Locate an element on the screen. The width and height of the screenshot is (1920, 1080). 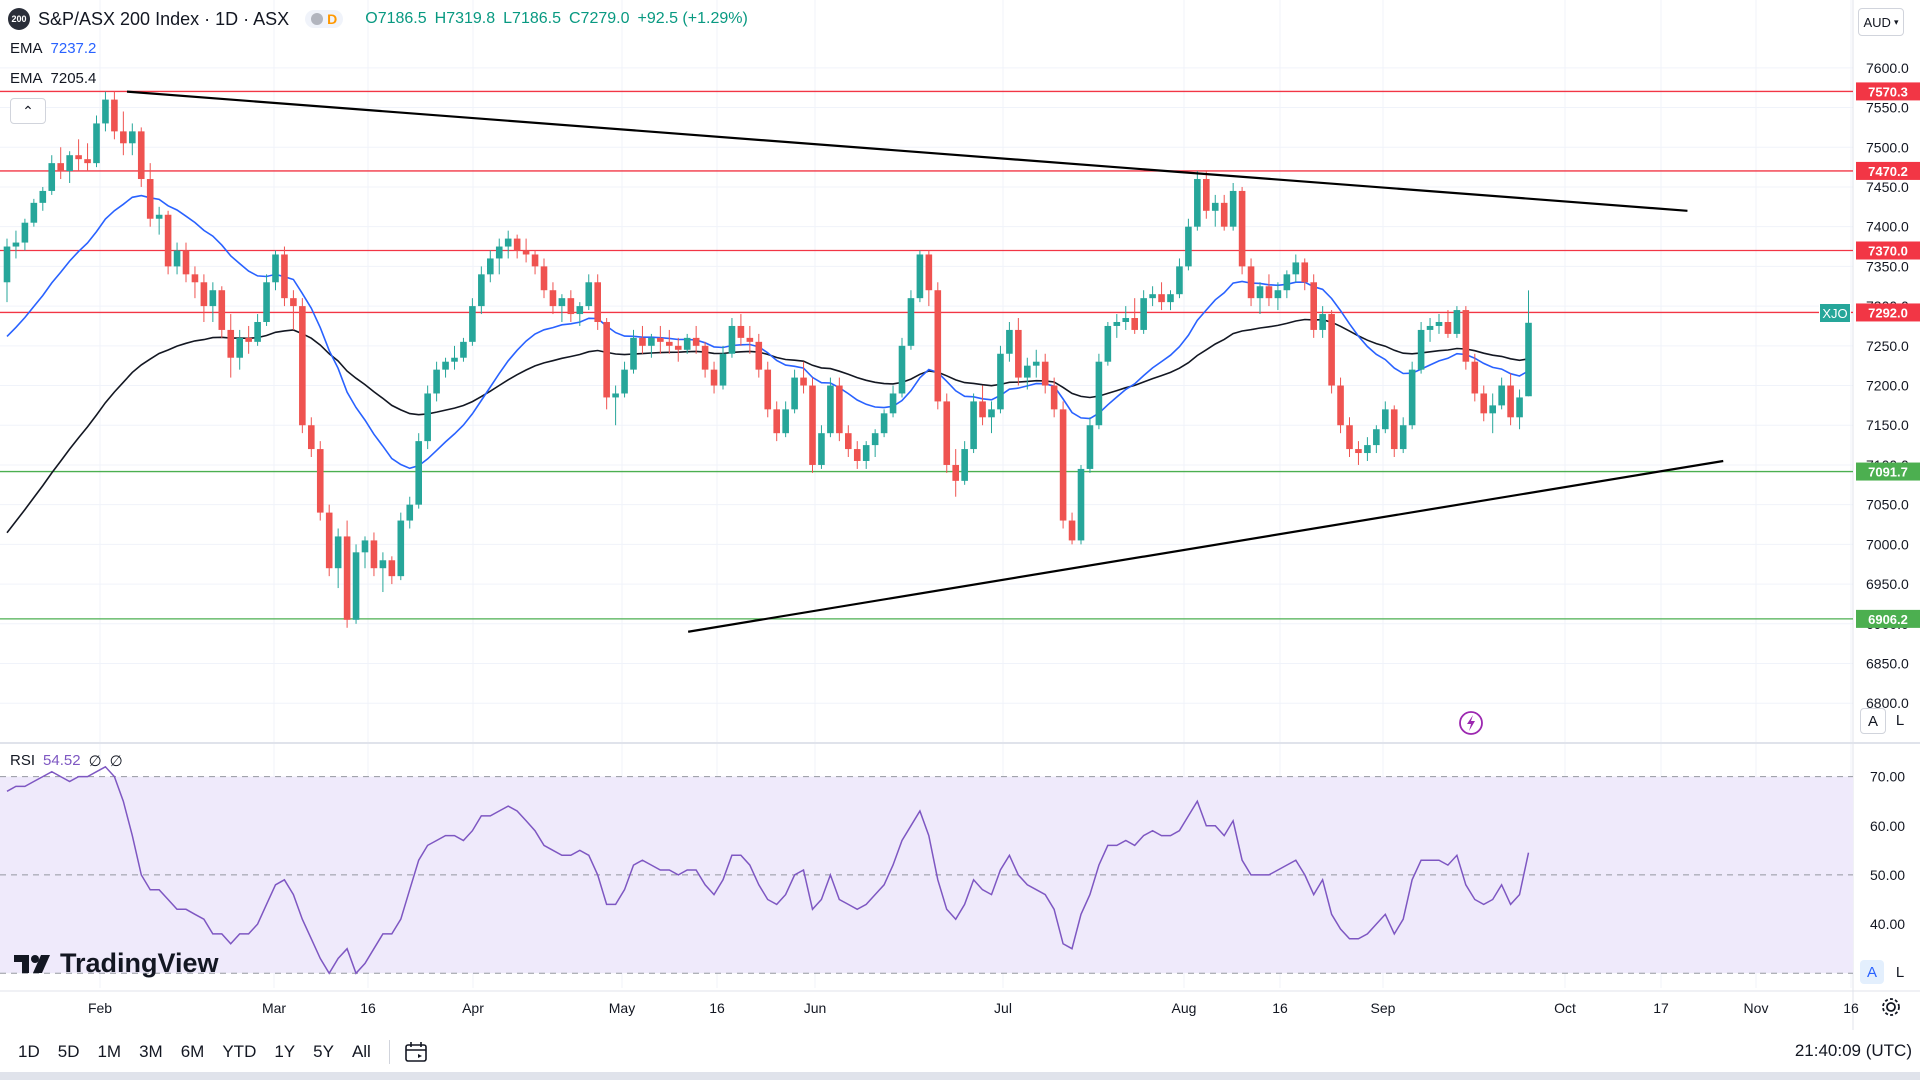
timeframe-1d: 1D is located at coordinates (29, 1051).